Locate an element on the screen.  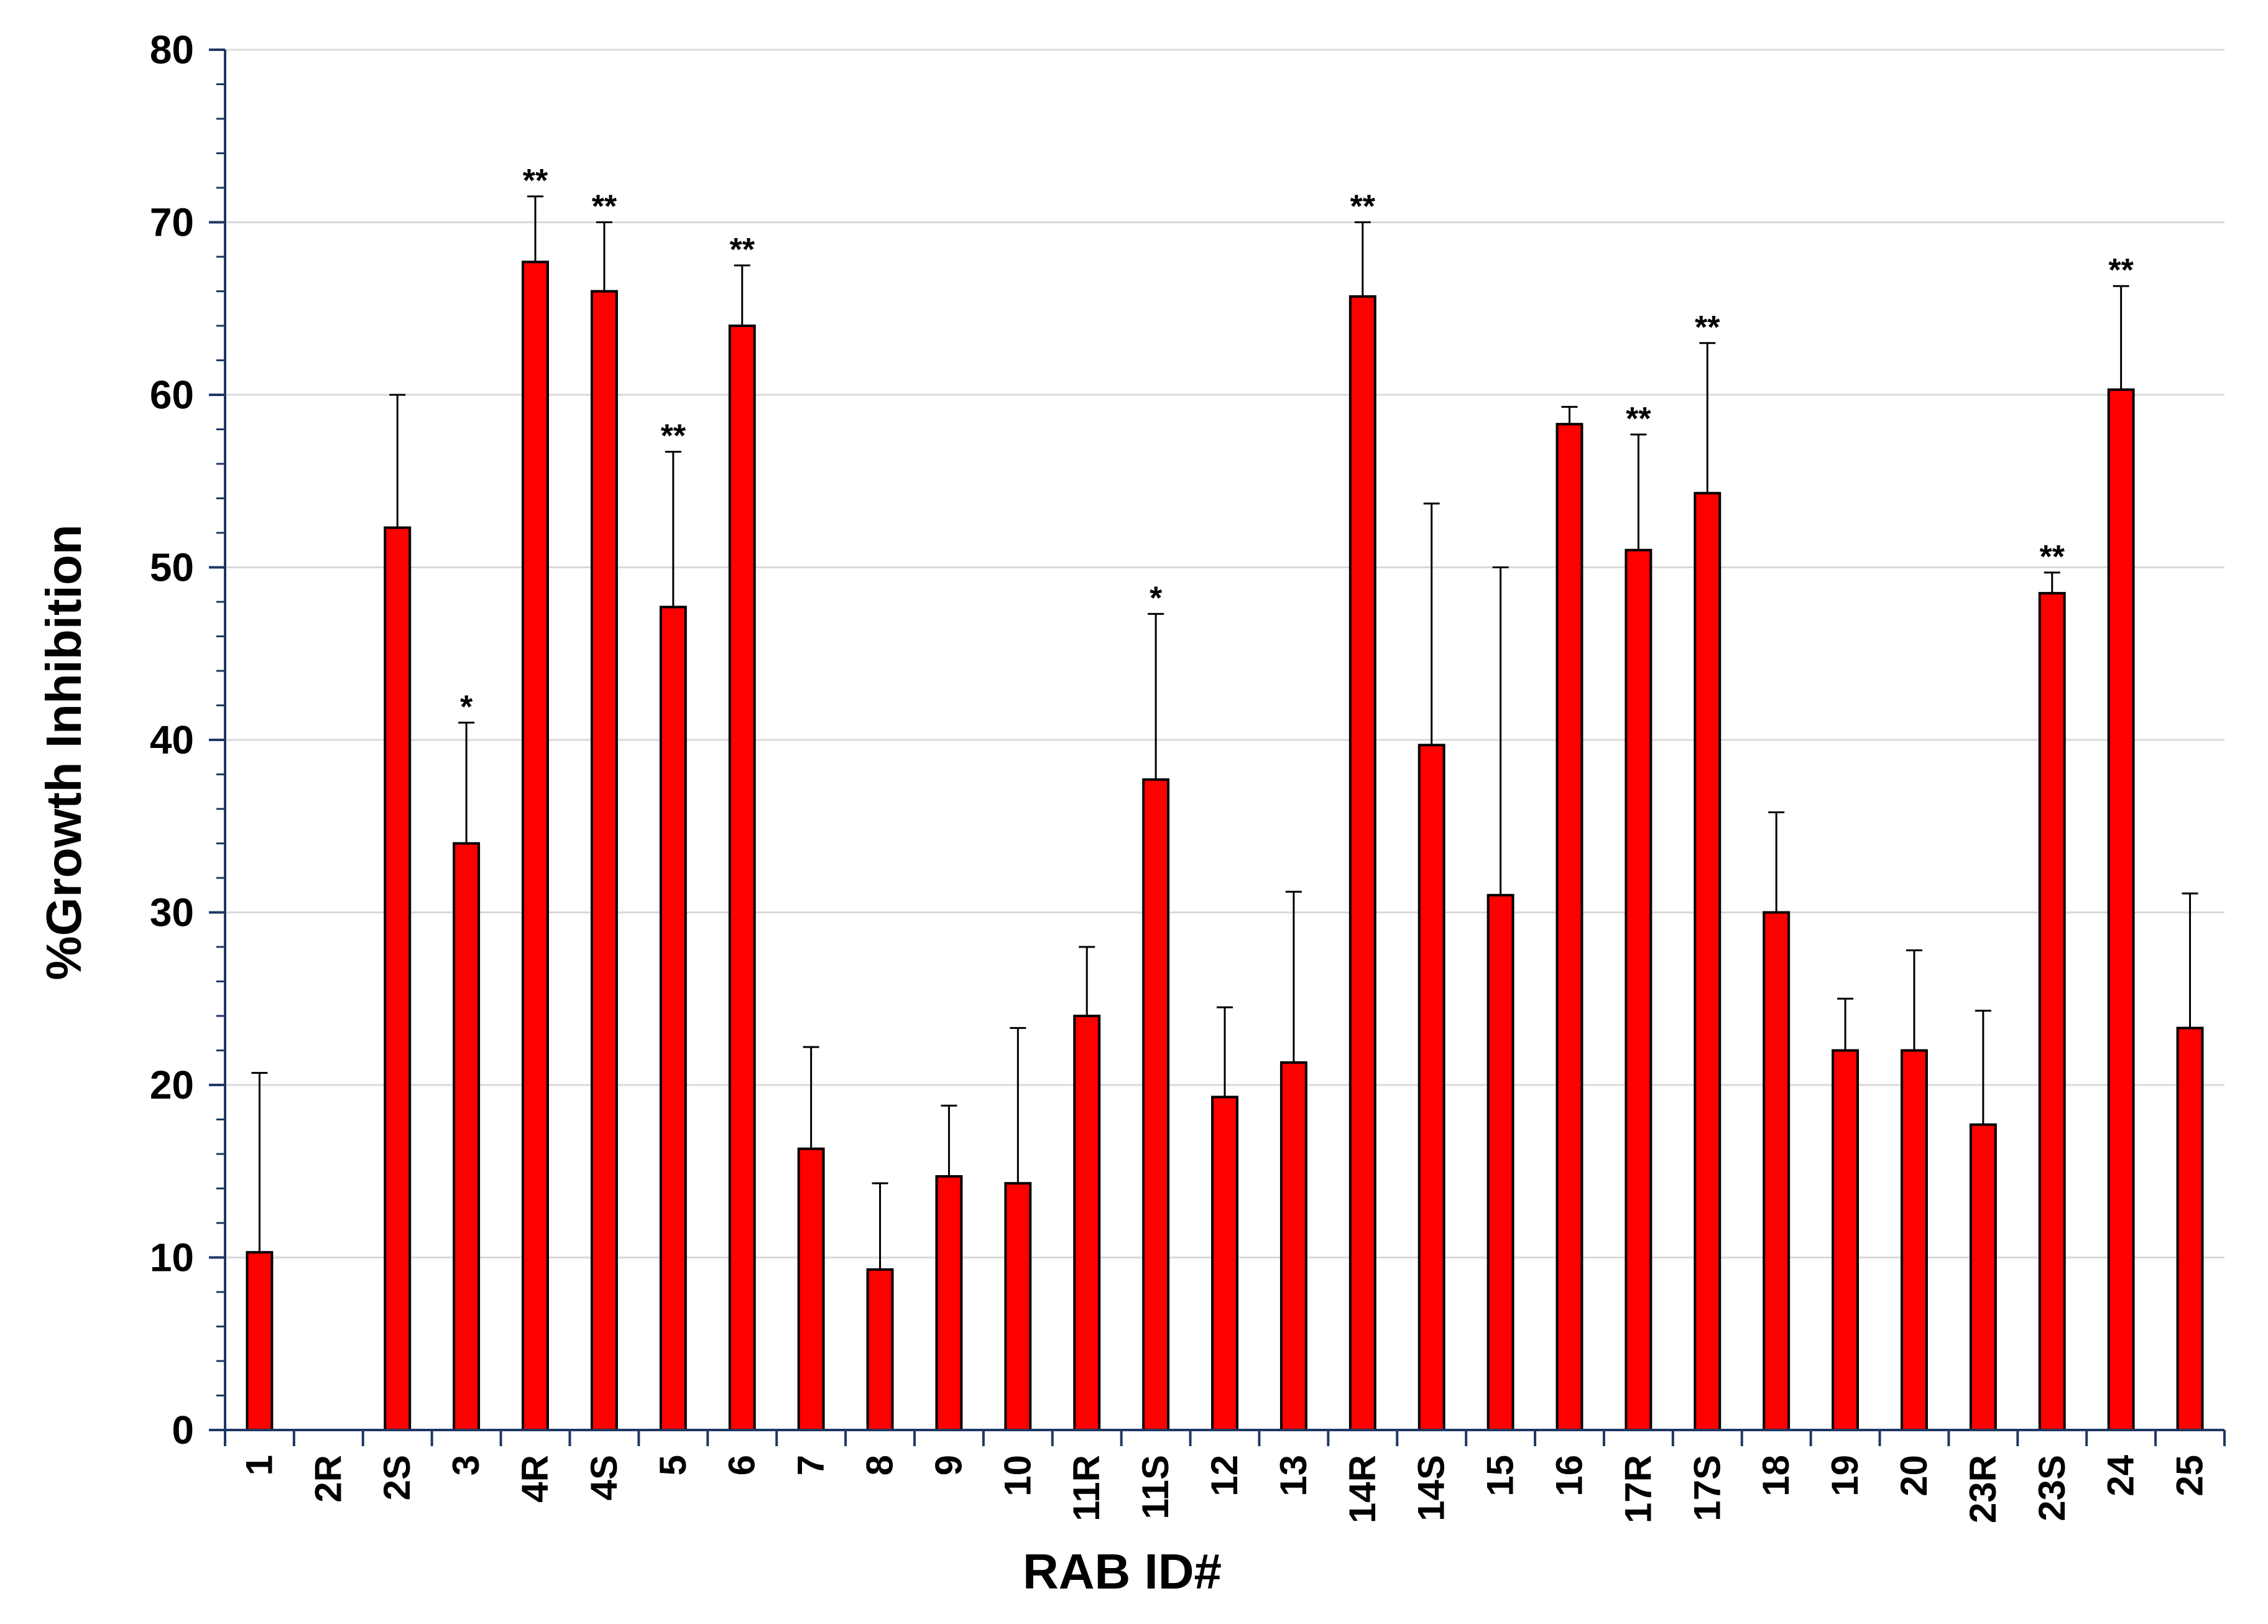
y-tick-label: 0 is located at coordinates (183, 1430).